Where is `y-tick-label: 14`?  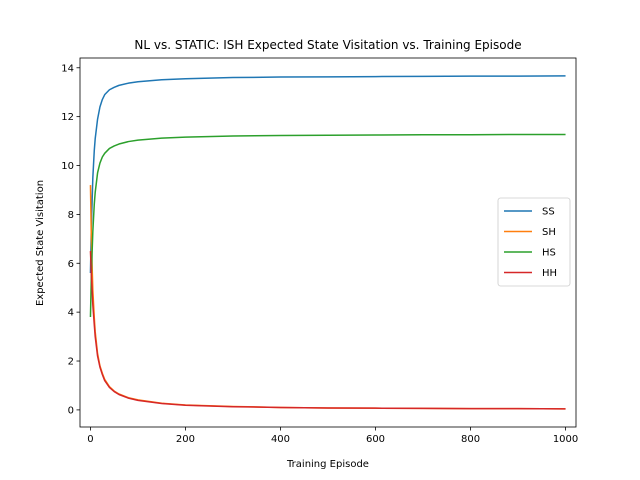 y-tick-label: 14 is located at coordinates (67, 68).